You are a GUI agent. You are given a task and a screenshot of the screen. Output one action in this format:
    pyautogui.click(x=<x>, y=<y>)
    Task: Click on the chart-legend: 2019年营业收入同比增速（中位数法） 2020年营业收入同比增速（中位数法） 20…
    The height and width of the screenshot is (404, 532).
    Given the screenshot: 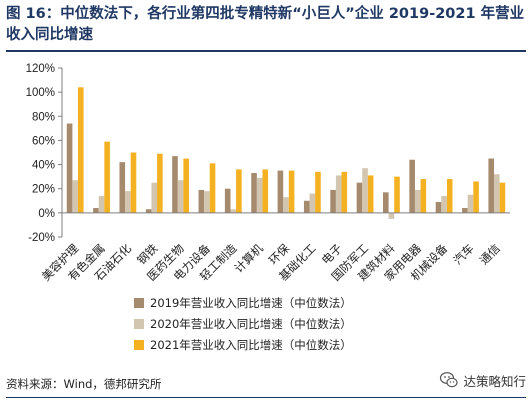 What is the action you would take?
    pyautogui.click(x=243, y=324)
    